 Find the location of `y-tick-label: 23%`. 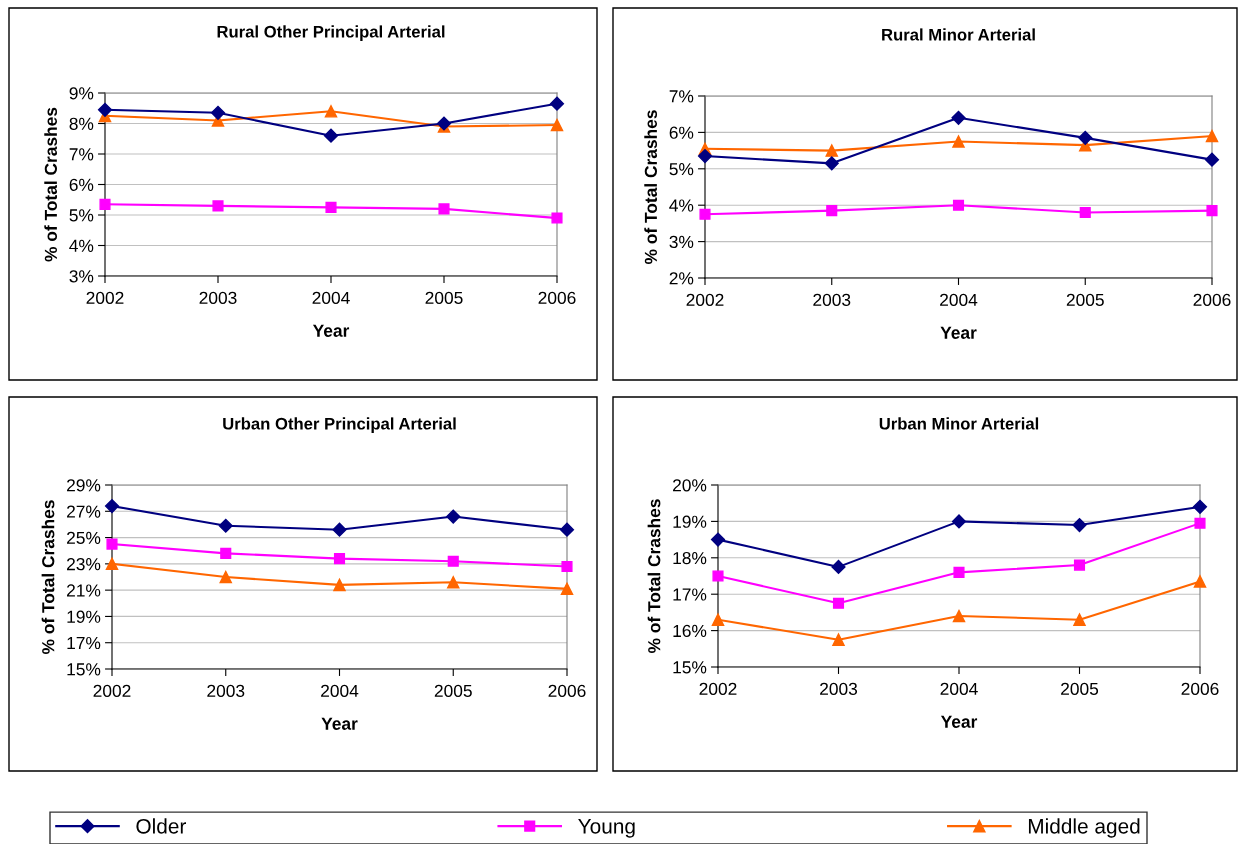

y-tick-label: 23% is located at coordinates (84, 564).